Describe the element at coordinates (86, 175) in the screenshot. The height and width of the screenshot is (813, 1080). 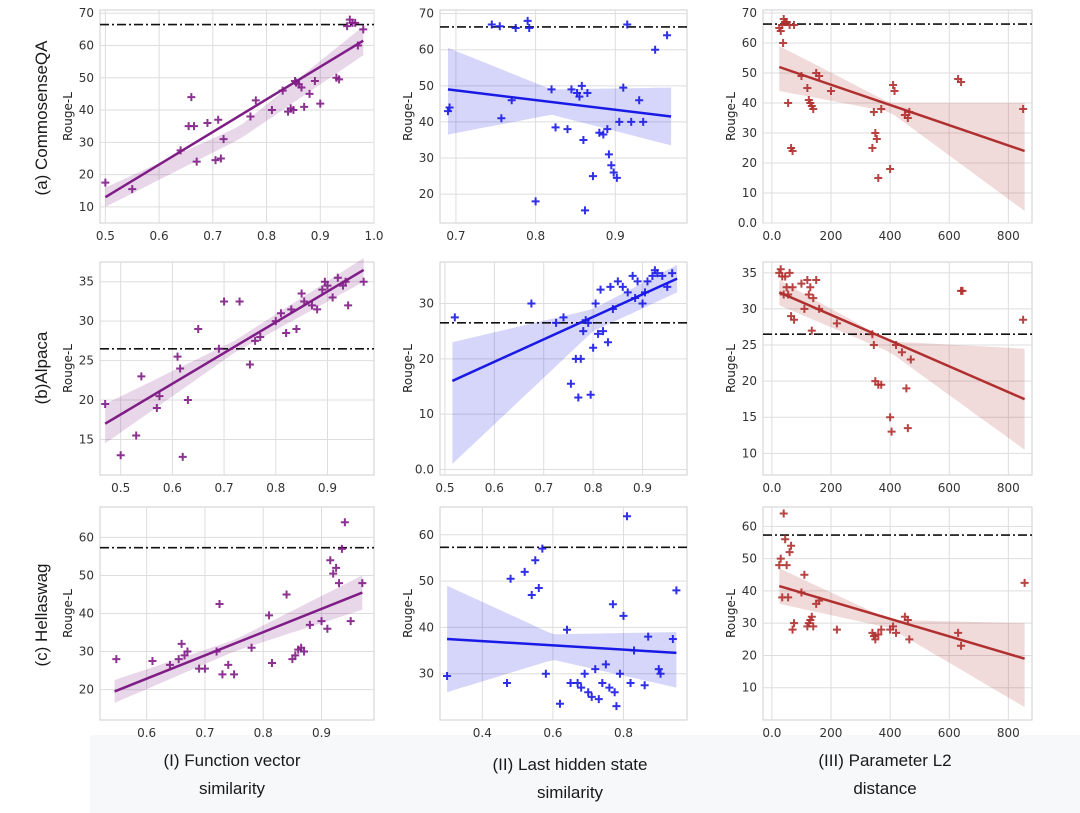
I see `y-tick-label: 20` at that location.